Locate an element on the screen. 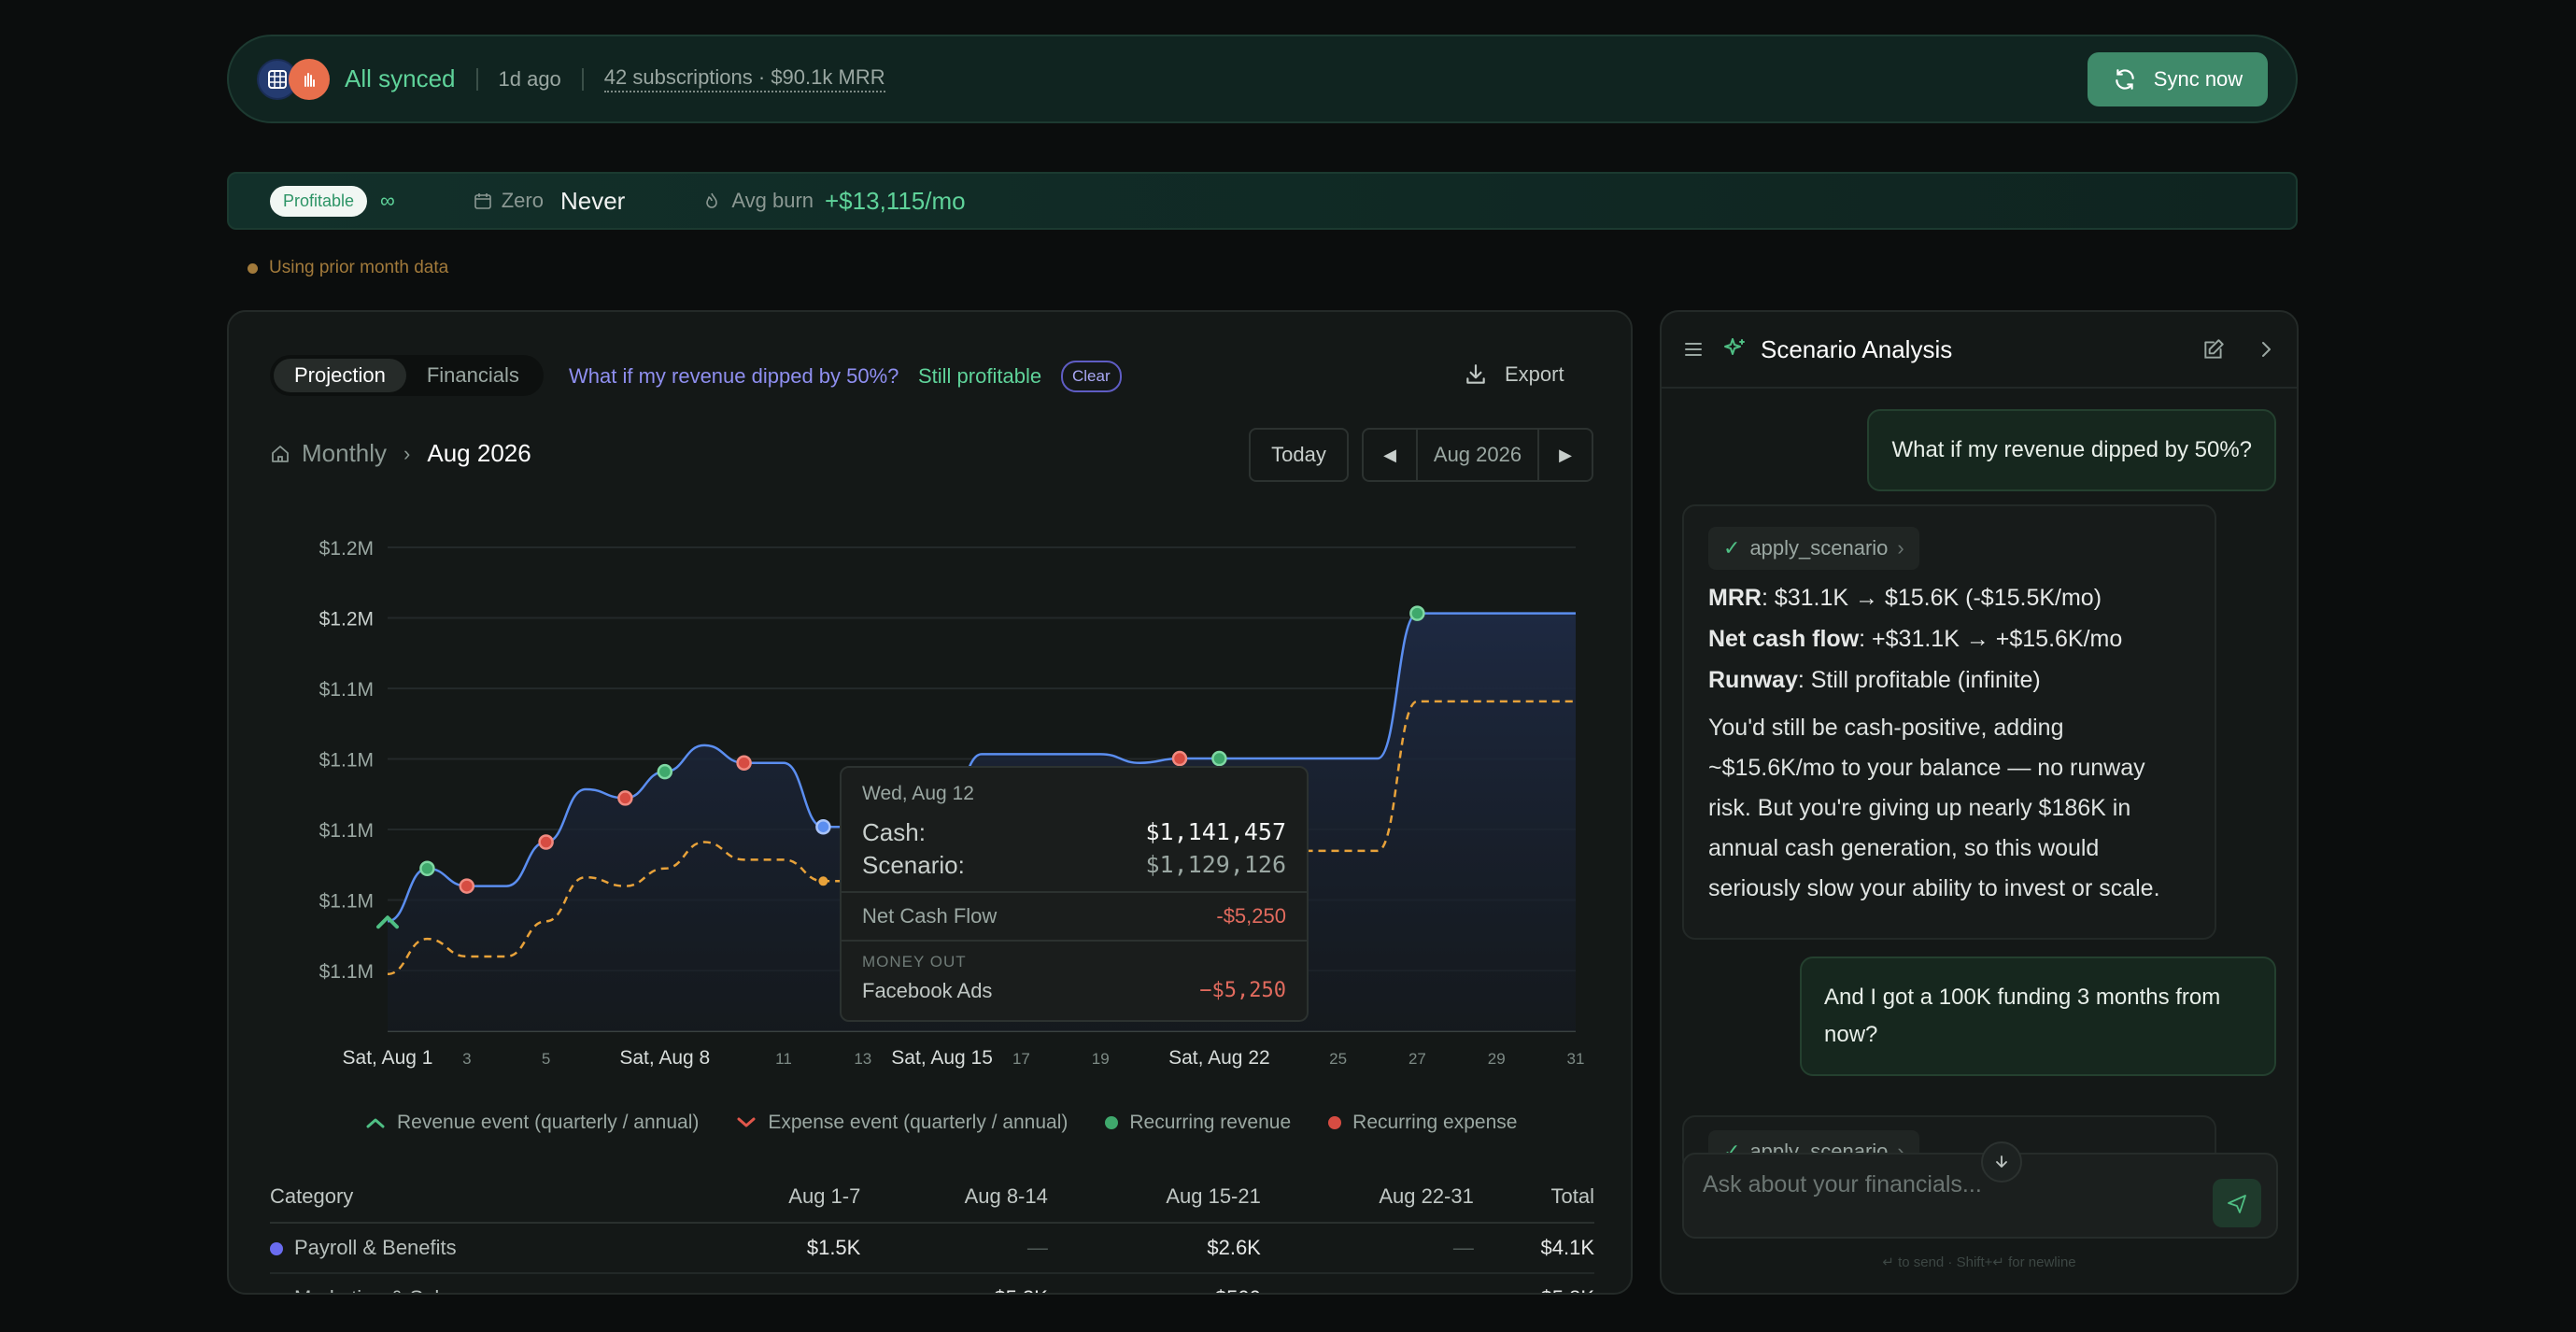  legend-expense-event: Expense event (quarterly / annual) is located at coordinates (902, 1123).